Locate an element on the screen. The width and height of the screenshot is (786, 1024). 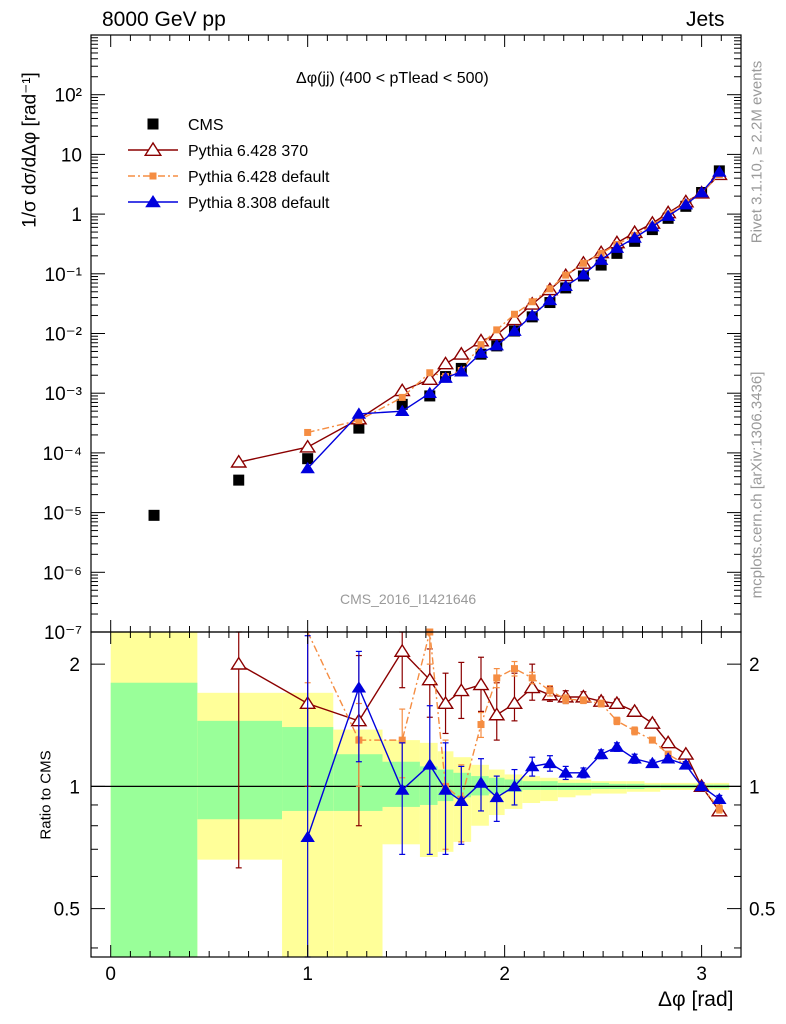
x-tick-label: 2 is located at coordinates (504, 974).